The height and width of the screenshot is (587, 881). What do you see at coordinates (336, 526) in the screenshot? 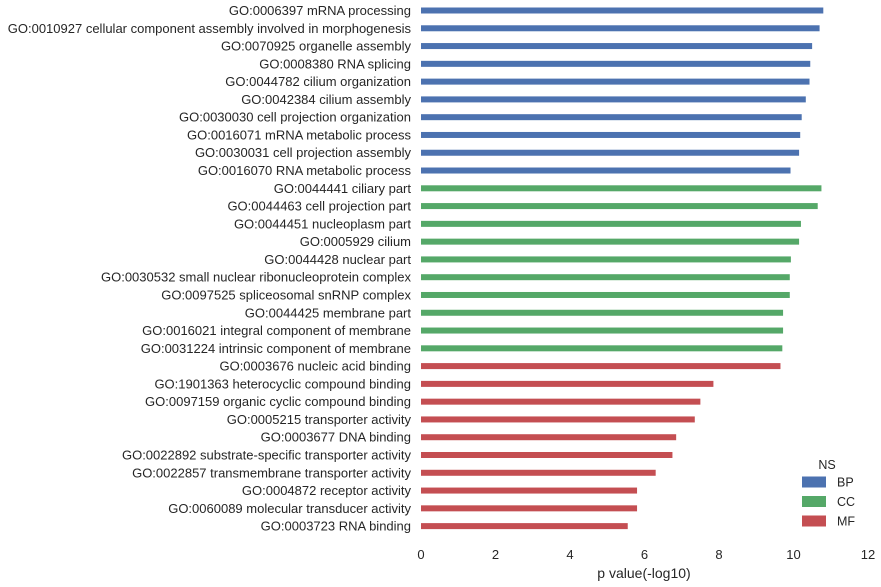
I see `category-label: GO:0003723 RNA binding` at bounding box center [336, 526].